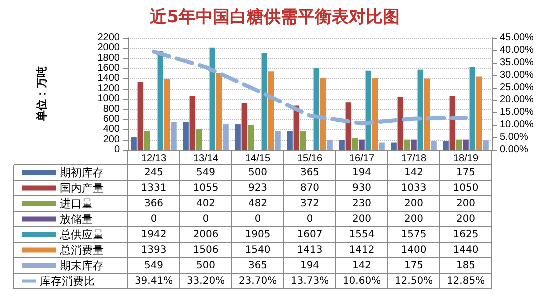 This screenshot has width=550, height=300. What do you see at coordinates (274, 18) in the screenshot?
I see `chart-title: 近5年中国白糖供需平衡表对比图` at bounding box center [274, 18].